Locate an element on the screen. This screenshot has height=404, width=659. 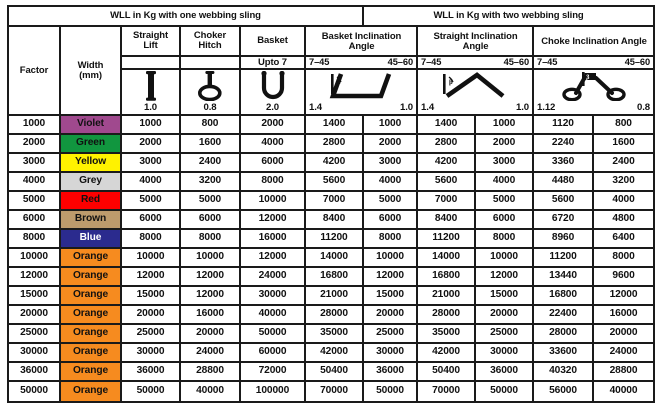
cell-basket-incl-high: 12000 is located at coordinates (391, 277).